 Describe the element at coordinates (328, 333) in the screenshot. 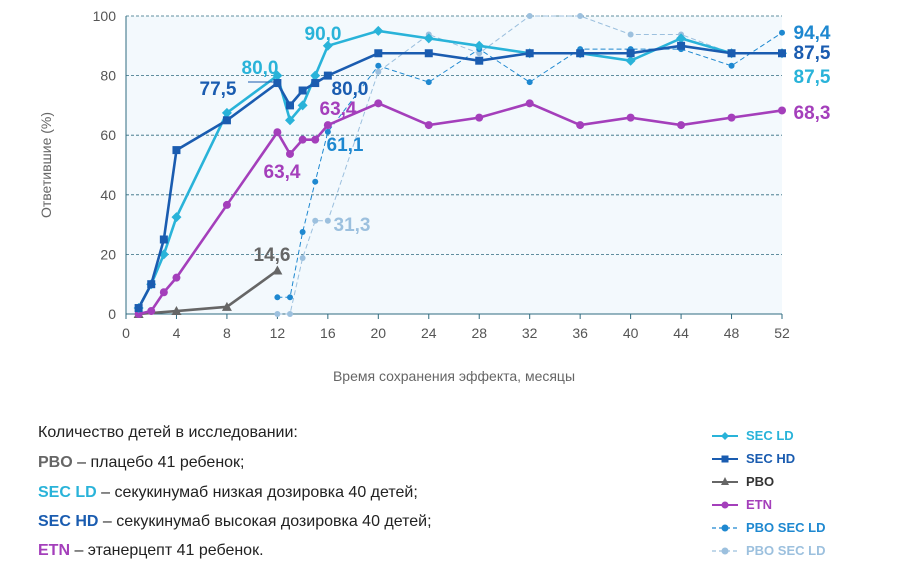

I see `x-tick-label: 16` at that location.